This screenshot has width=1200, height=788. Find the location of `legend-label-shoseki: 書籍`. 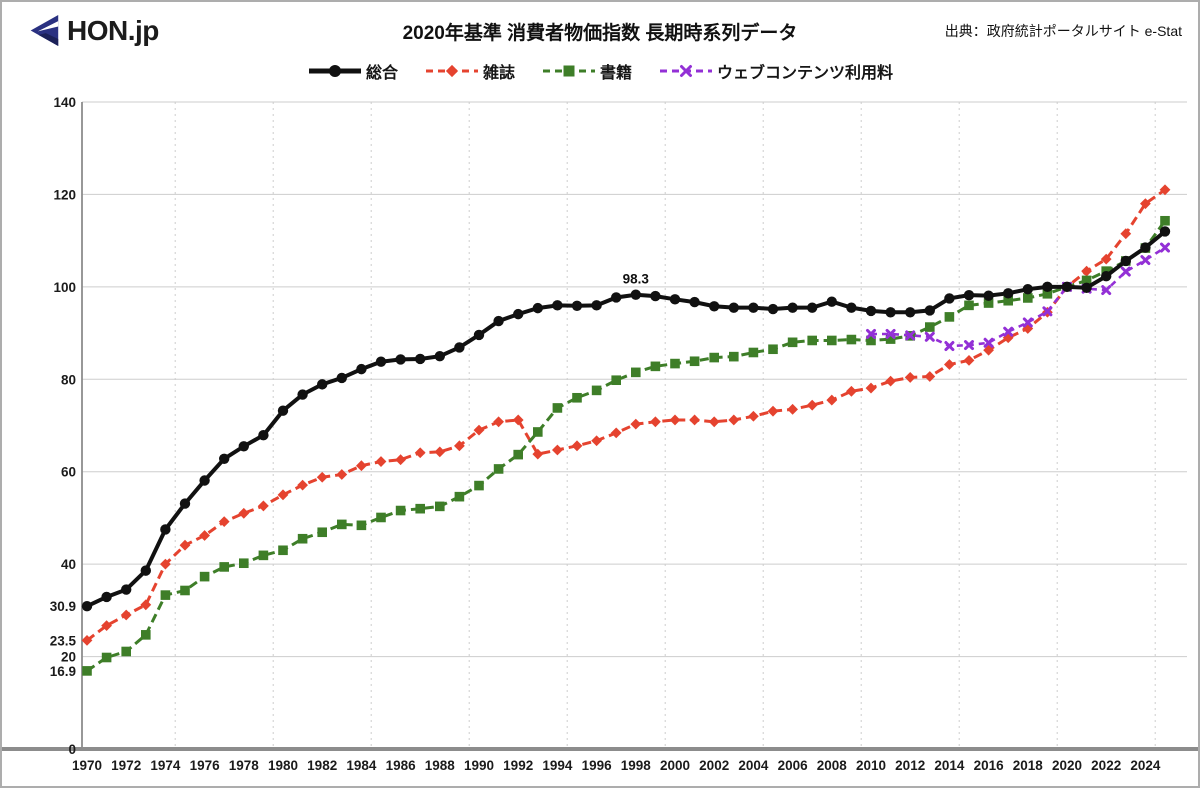

legend-label-shoseki: 書籍 is located at coordinates (616, 73).